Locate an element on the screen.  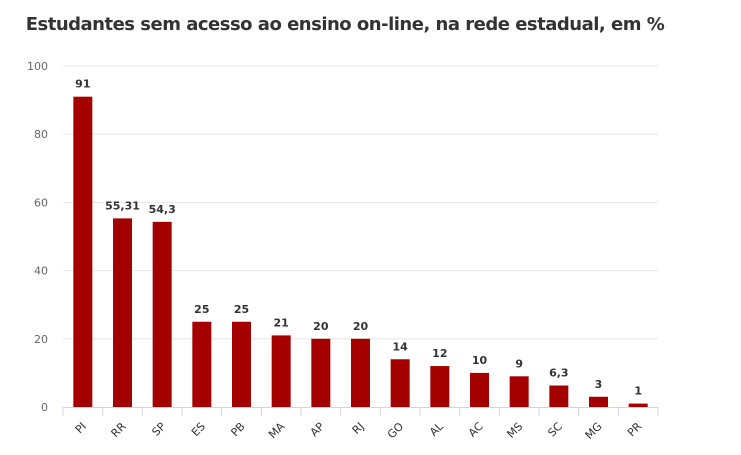
bar-ma is located at coordinates (281, 371).